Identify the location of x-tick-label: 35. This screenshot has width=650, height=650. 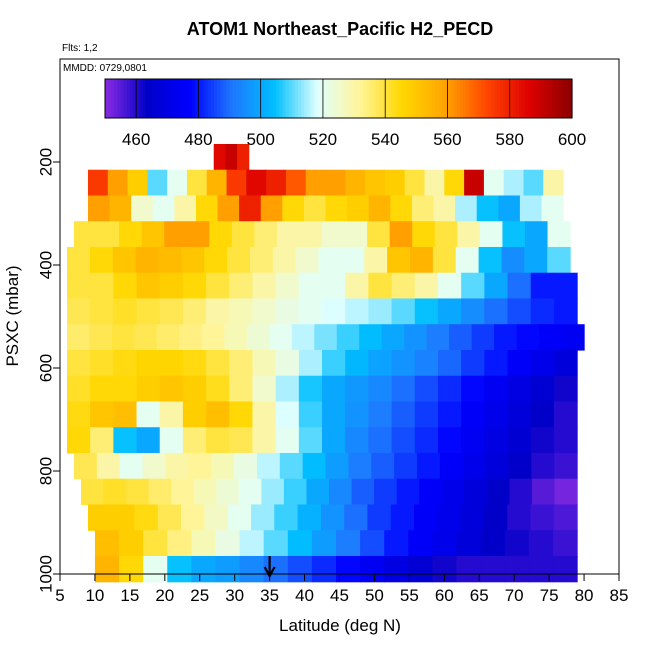
(269, 595).